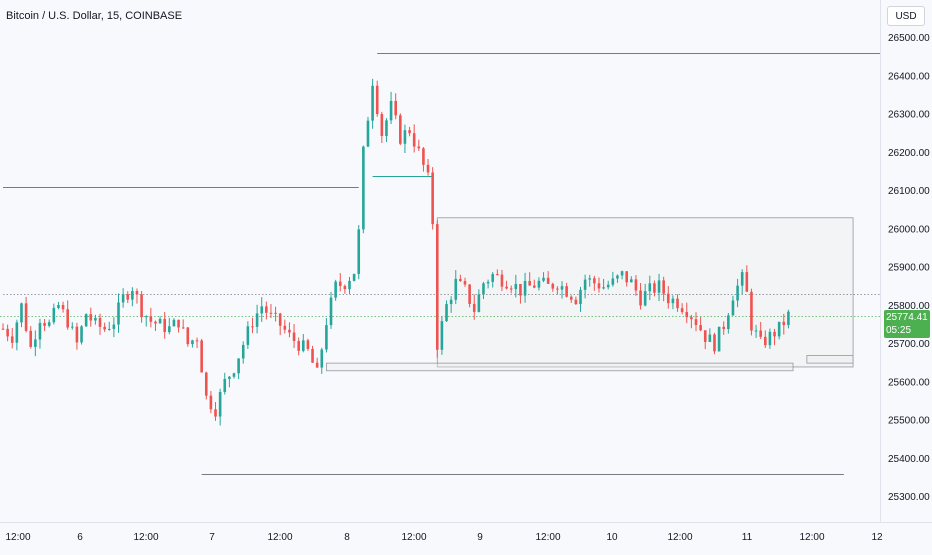  Describe the element at coordinates (907, 317) in the screenshot. I see `last-price-value: 25774.41` at that location.